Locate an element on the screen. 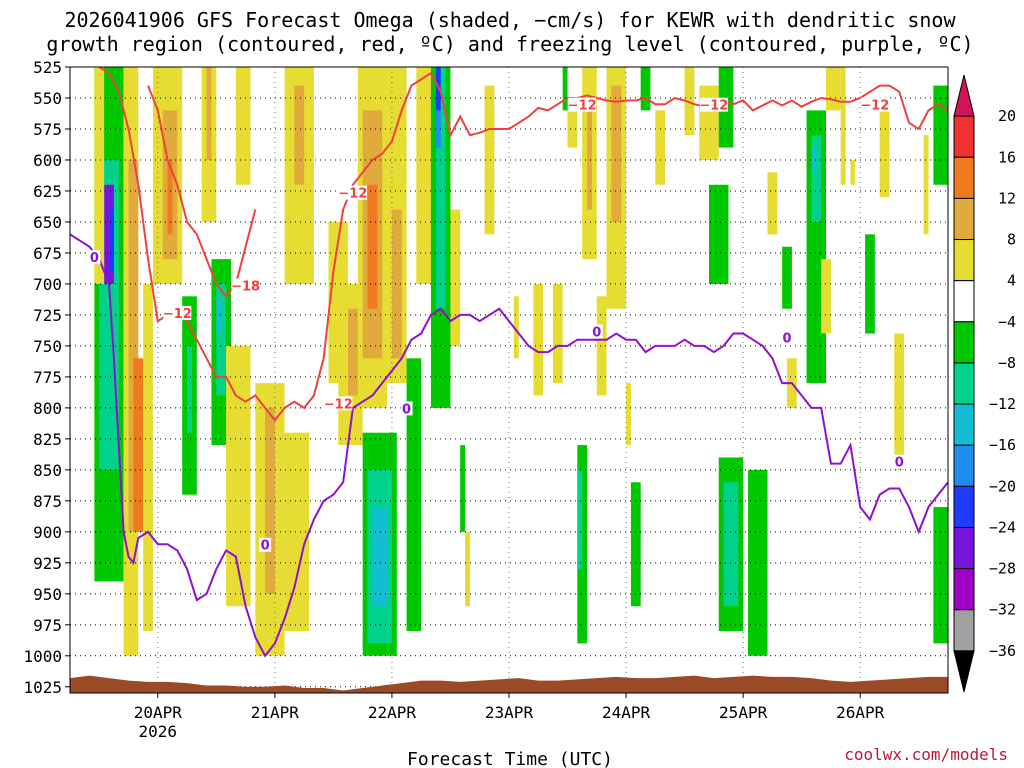 The image size is (1024, 768). terrain-surface is located at coordinates (509, 684).